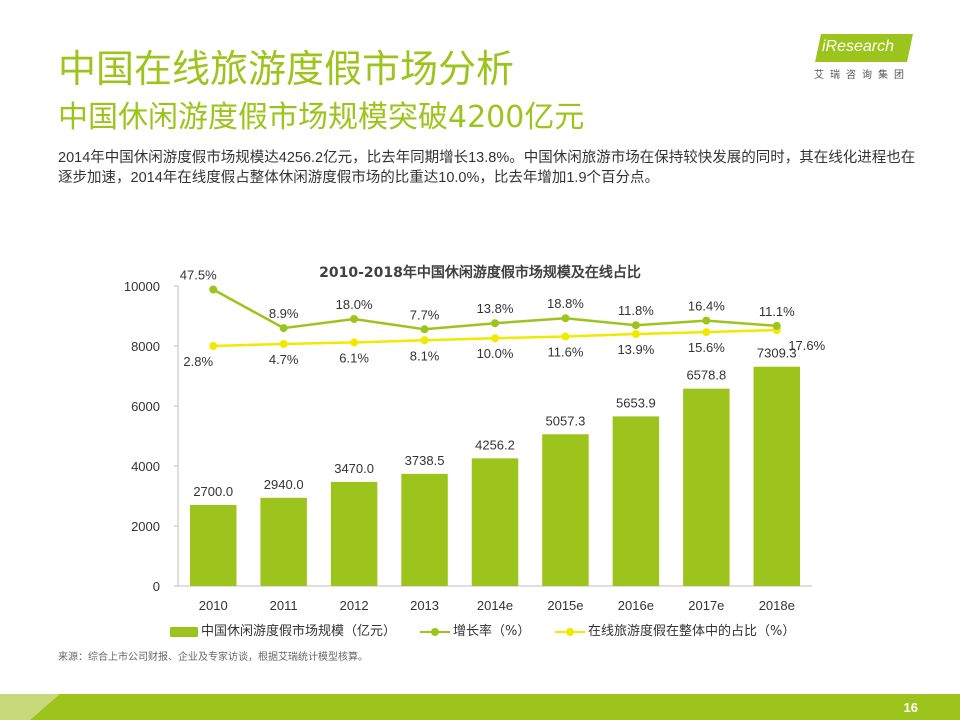 Image resolution: width=960 pixels, height=720 pixels. I want to click on legend-item-bar: 中国休闲游度假市场规模（亿元）, so click(283, 629).